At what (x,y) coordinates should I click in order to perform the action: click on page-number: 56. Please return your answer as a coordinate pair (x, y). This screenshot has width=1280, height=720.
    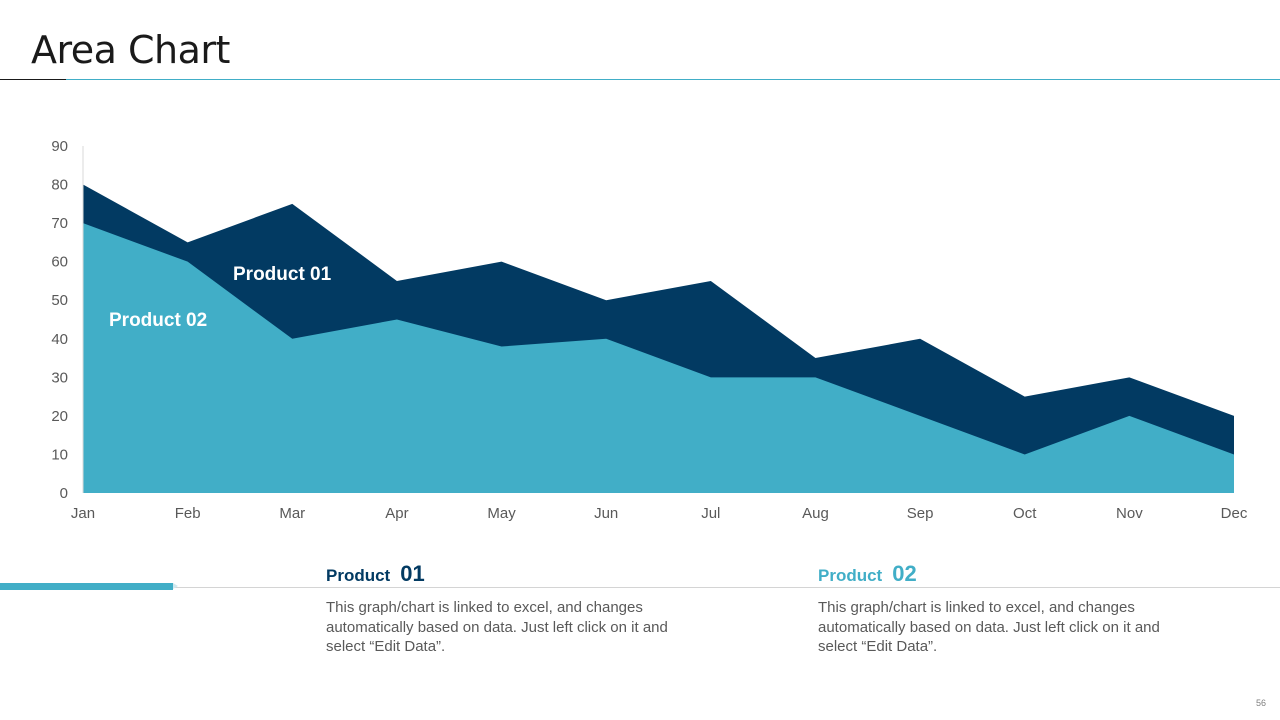
    Looking at the image, I should click on (1260, 703).